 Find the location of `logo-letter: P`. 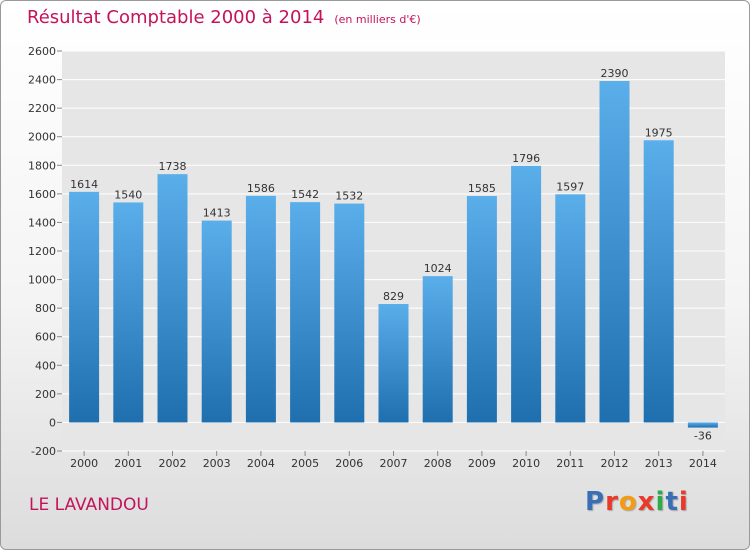

logo-letter: P is located at coordinates (595, 502).